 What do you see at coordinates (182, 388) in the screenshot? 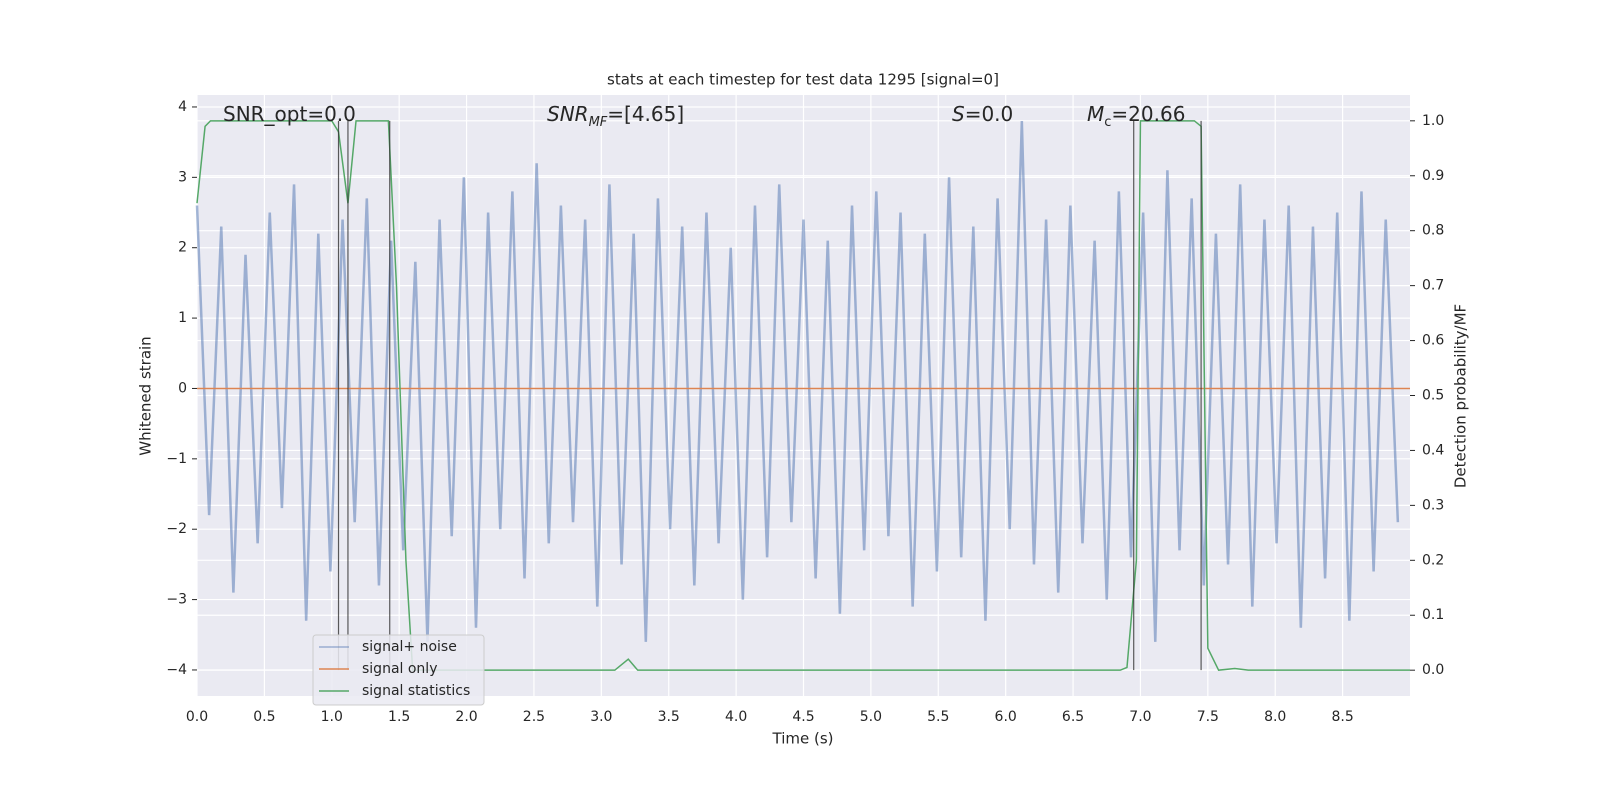
I see `y-tick-label: 0` at bounding box center [182, 388].